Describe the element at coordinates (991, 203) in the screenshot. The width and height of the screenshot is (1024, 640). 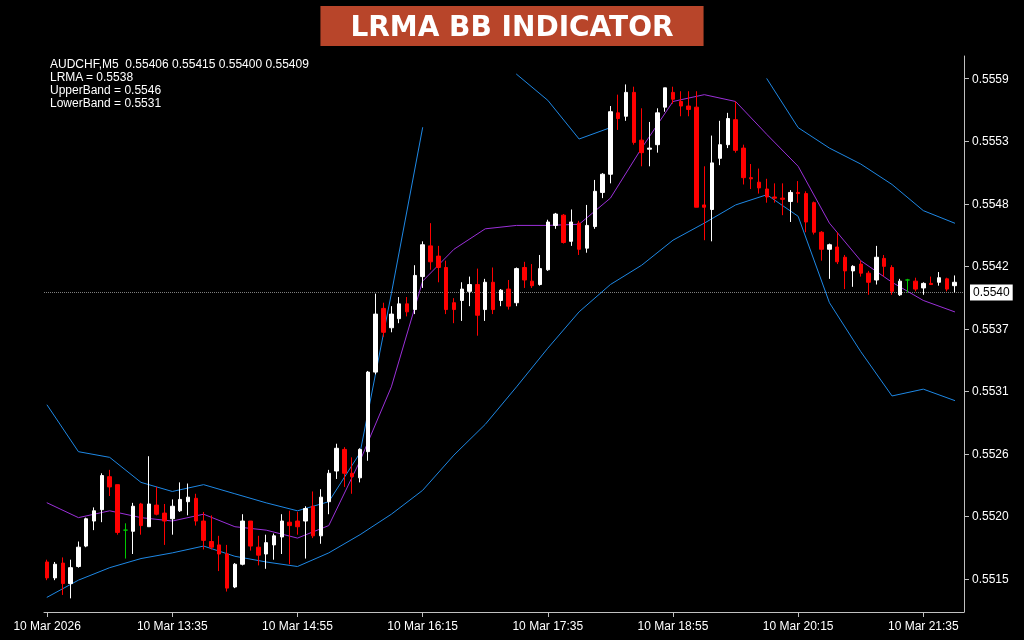
I see `y-tick-label: 0.5548` at that location.